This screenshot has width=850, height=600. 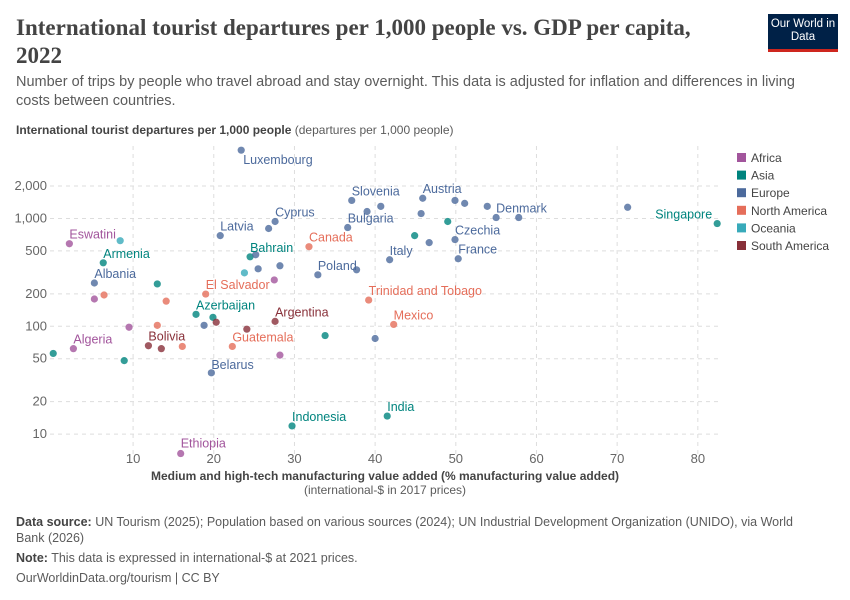 I want to click on y-tick-label: 1,000, so click(x=30, y=217).